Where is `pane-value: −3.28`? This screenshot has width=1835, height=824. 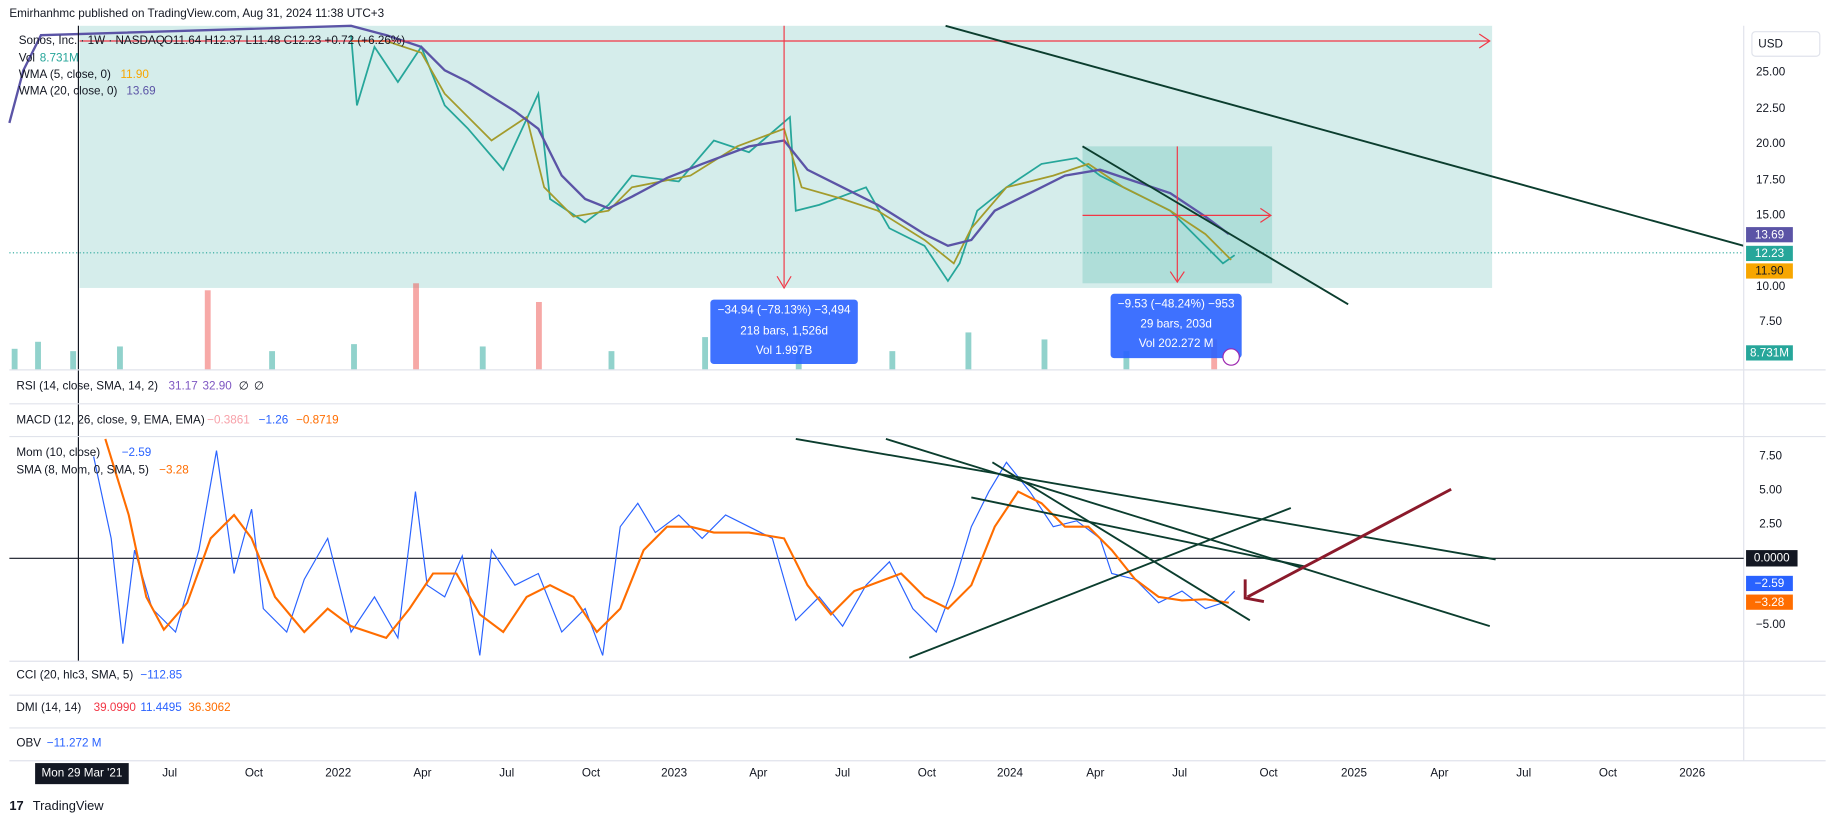
pane-value: −3.28 is located at coordinates (174, 470).